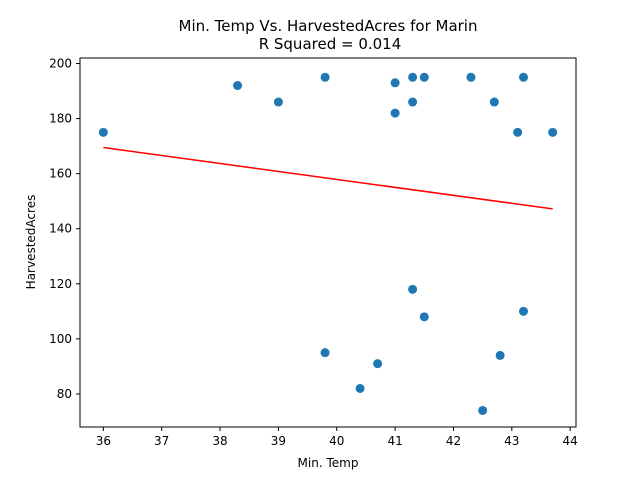  I want to click on x-tick-label: 40, so click(336, 441).